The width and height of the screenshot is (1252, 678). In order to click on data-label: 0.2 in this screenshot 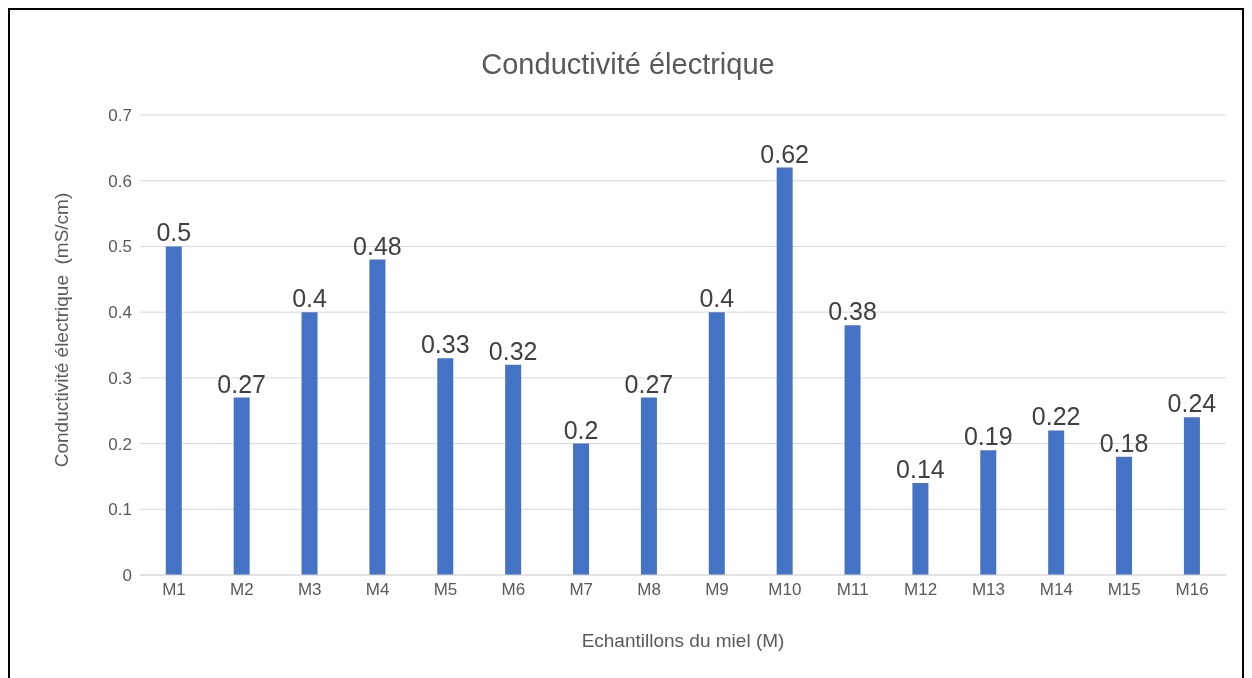, I will do `click(581, 429)`.